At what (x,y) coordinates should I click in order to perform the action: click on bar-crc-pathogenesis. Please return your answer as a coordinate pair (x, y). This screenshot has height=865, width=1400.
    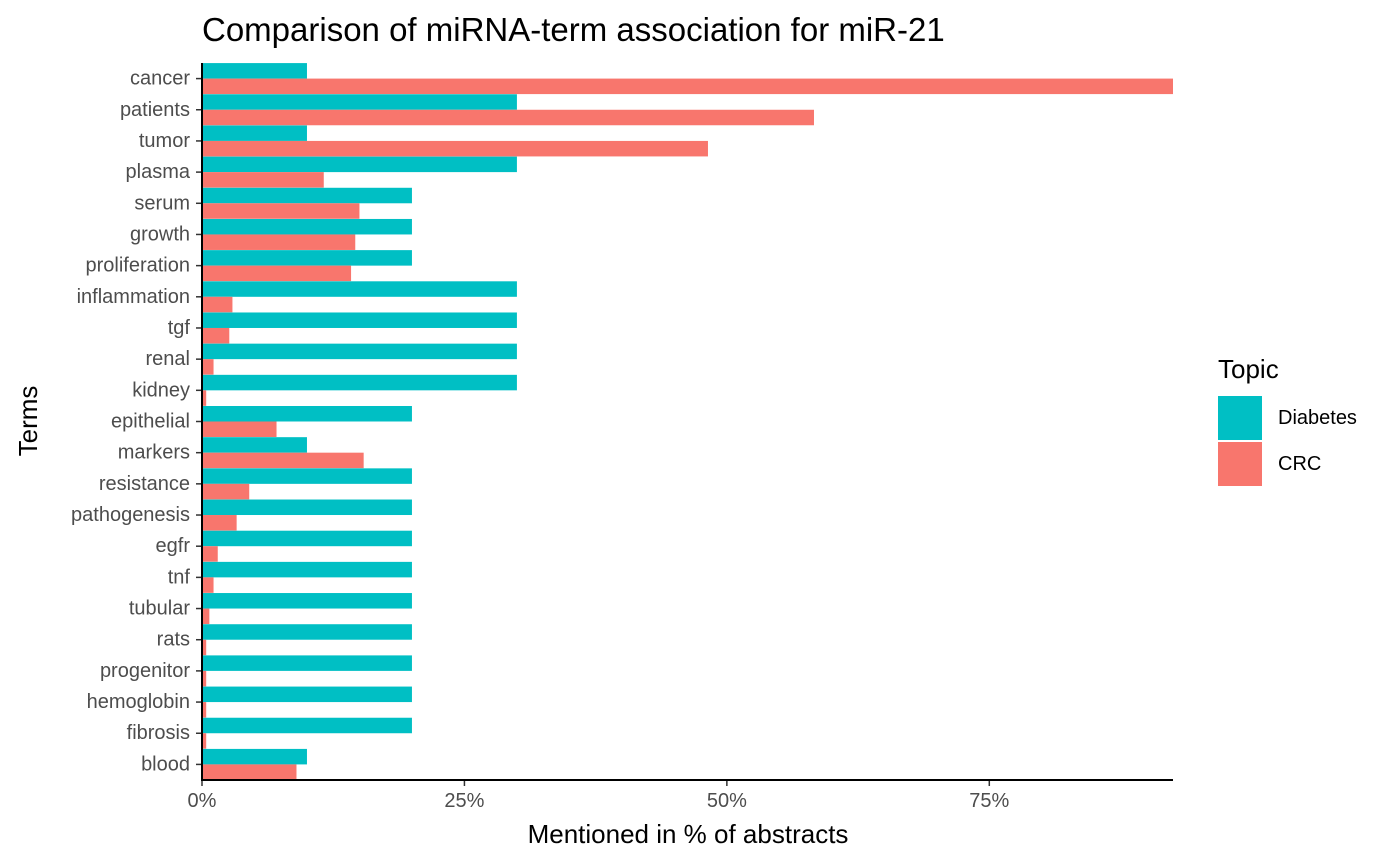
    Looking at the image, I should click on (219, 523).